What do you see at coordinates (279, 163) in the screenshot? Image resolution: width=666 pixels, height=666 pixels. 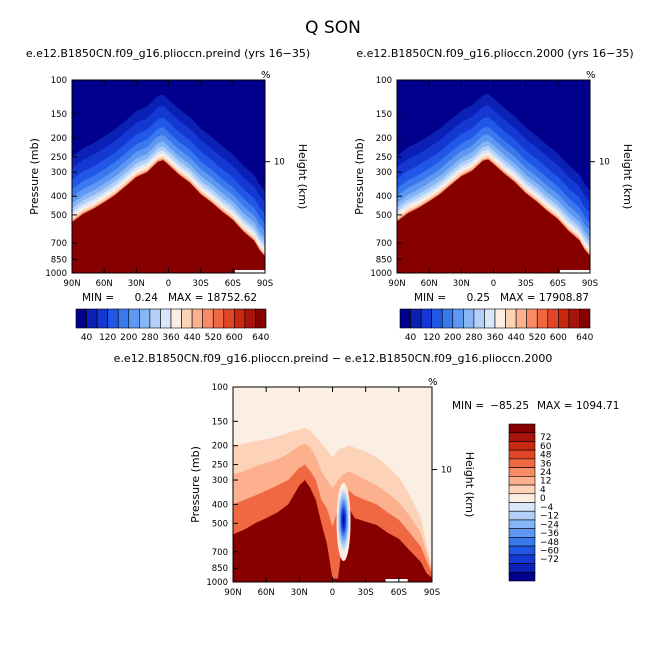 I see `panel-preind-right-tick-label: 10` at bounding box center [279, 163].